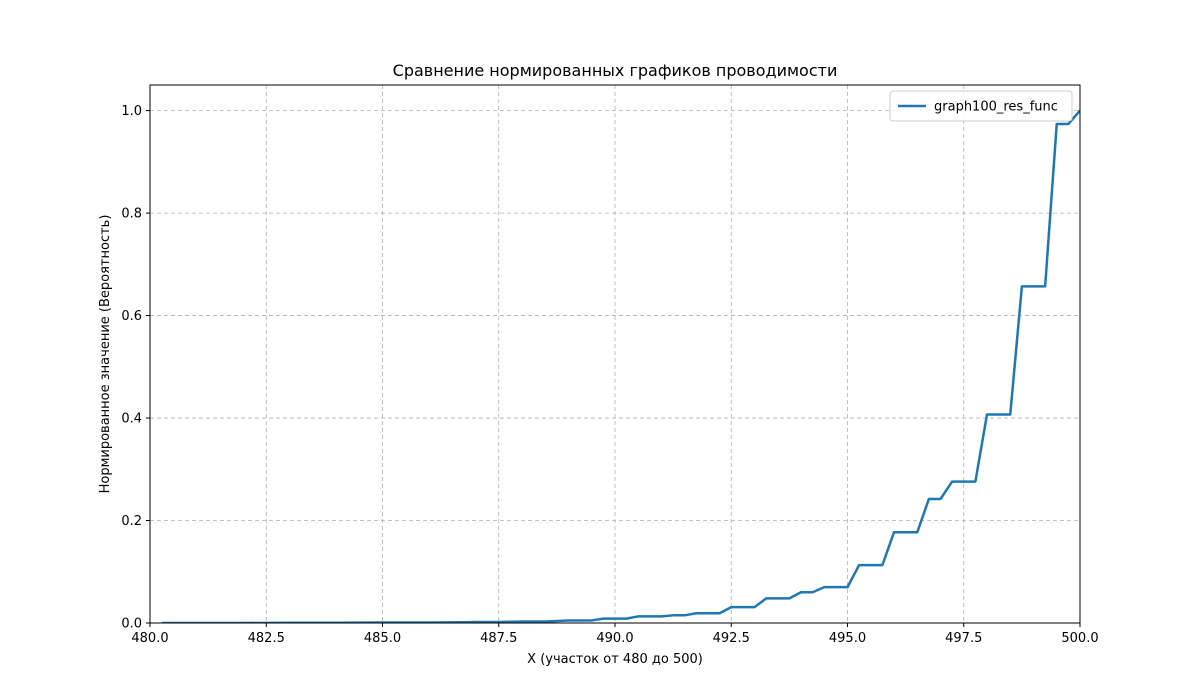 The height and width of the screenshot is (700, 1200). I want to click on x-tick-label: 497.5, so click(963, 638).